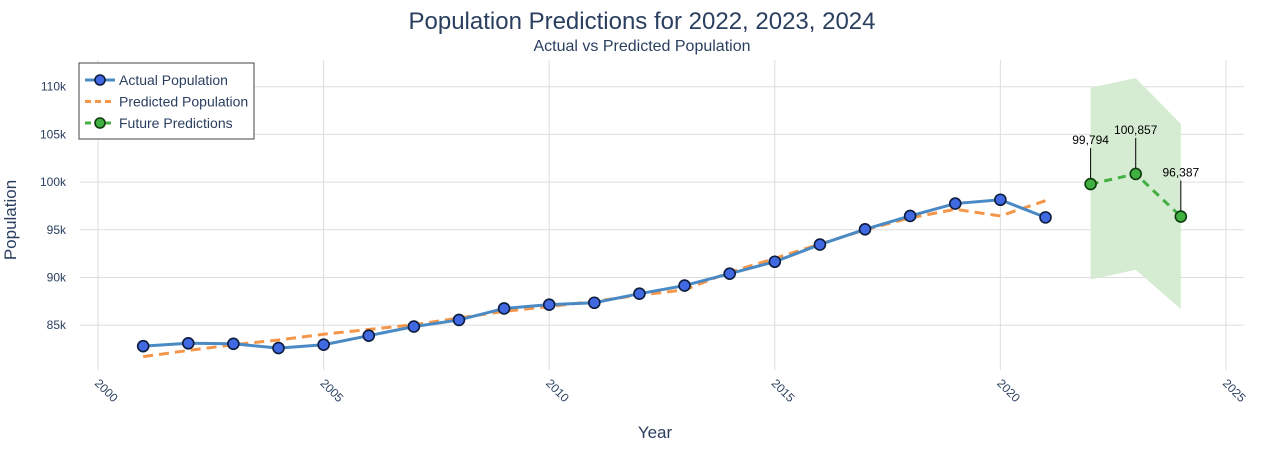  What do you see at coordinates (641, 46) in the screenshot?
I see `chart-subtitle: Actual vs Predicted Population` at bounding box center [641, 46].